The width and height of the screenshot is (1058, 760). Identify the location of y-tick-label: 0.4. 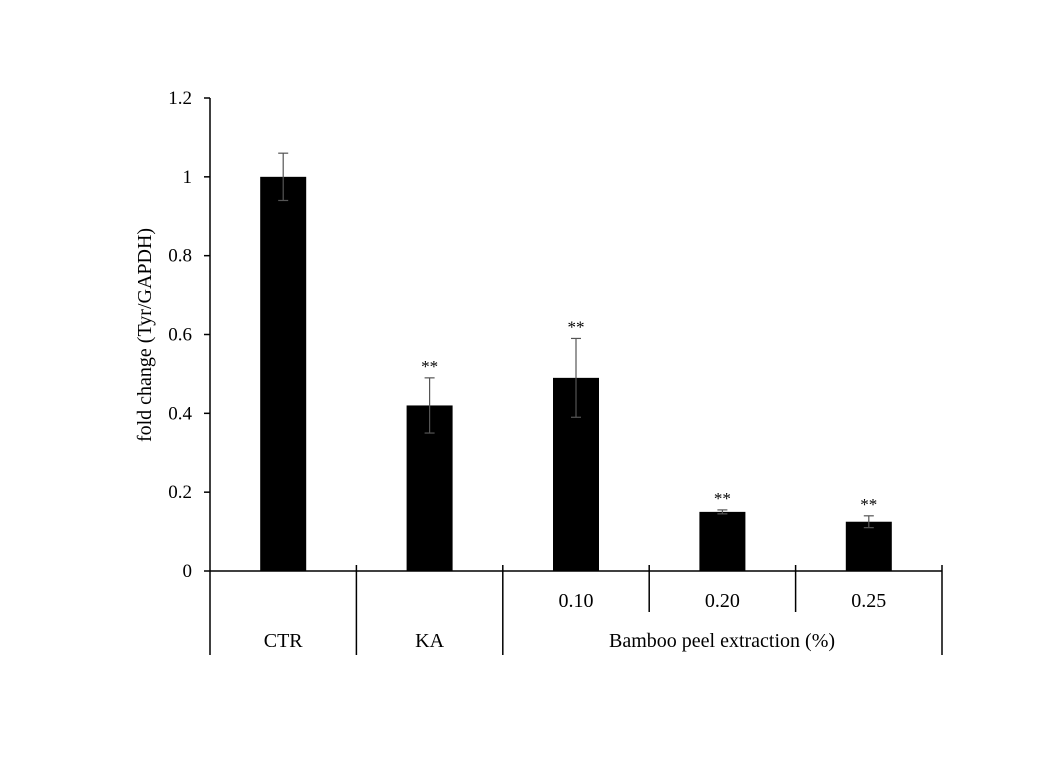
(180, 413).